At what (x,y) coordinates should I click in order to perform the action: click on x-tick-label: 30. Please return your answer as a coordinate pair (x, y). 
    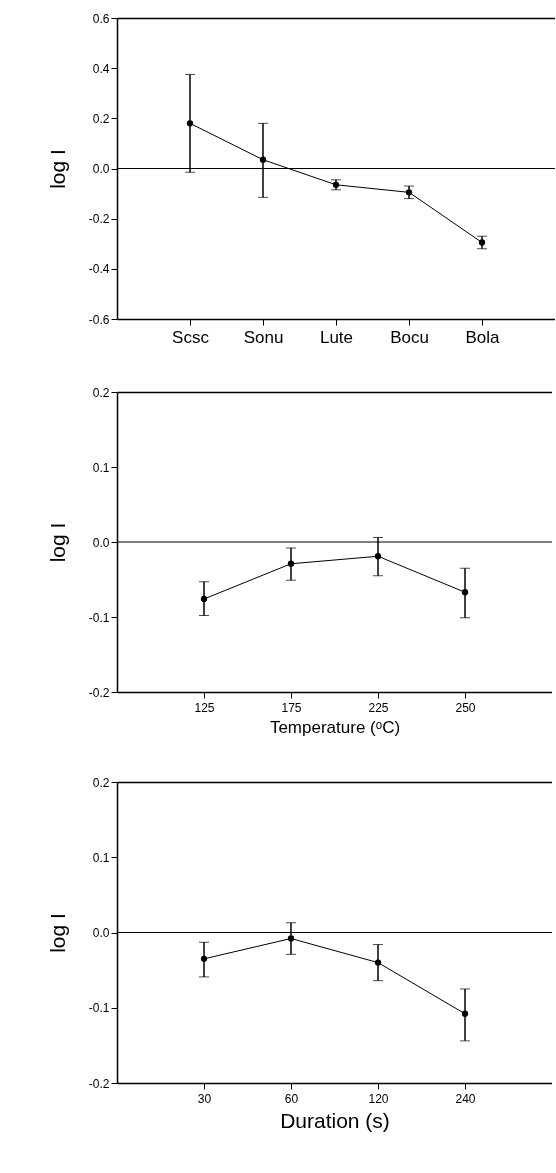
    Looking at the image, I should click on (204, 1098).